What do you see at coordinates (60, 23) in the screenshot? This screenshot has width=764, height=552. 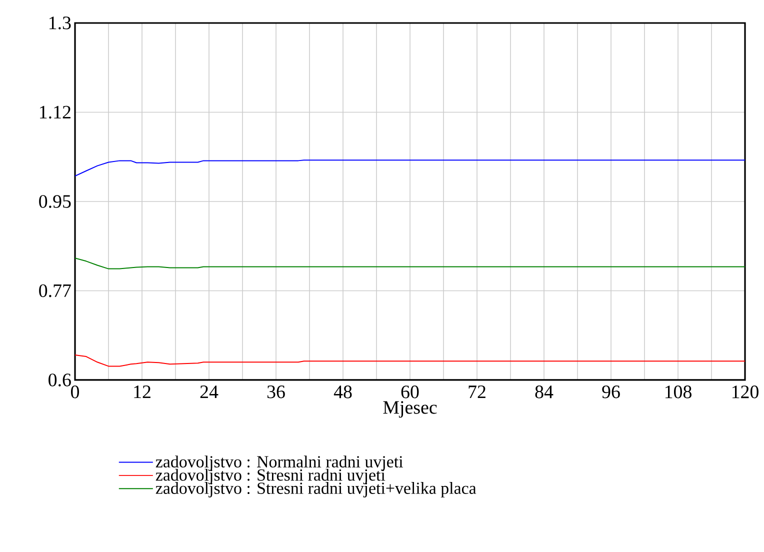 I see `y-tick-label: 1.3` at bounding box center [60, 23].